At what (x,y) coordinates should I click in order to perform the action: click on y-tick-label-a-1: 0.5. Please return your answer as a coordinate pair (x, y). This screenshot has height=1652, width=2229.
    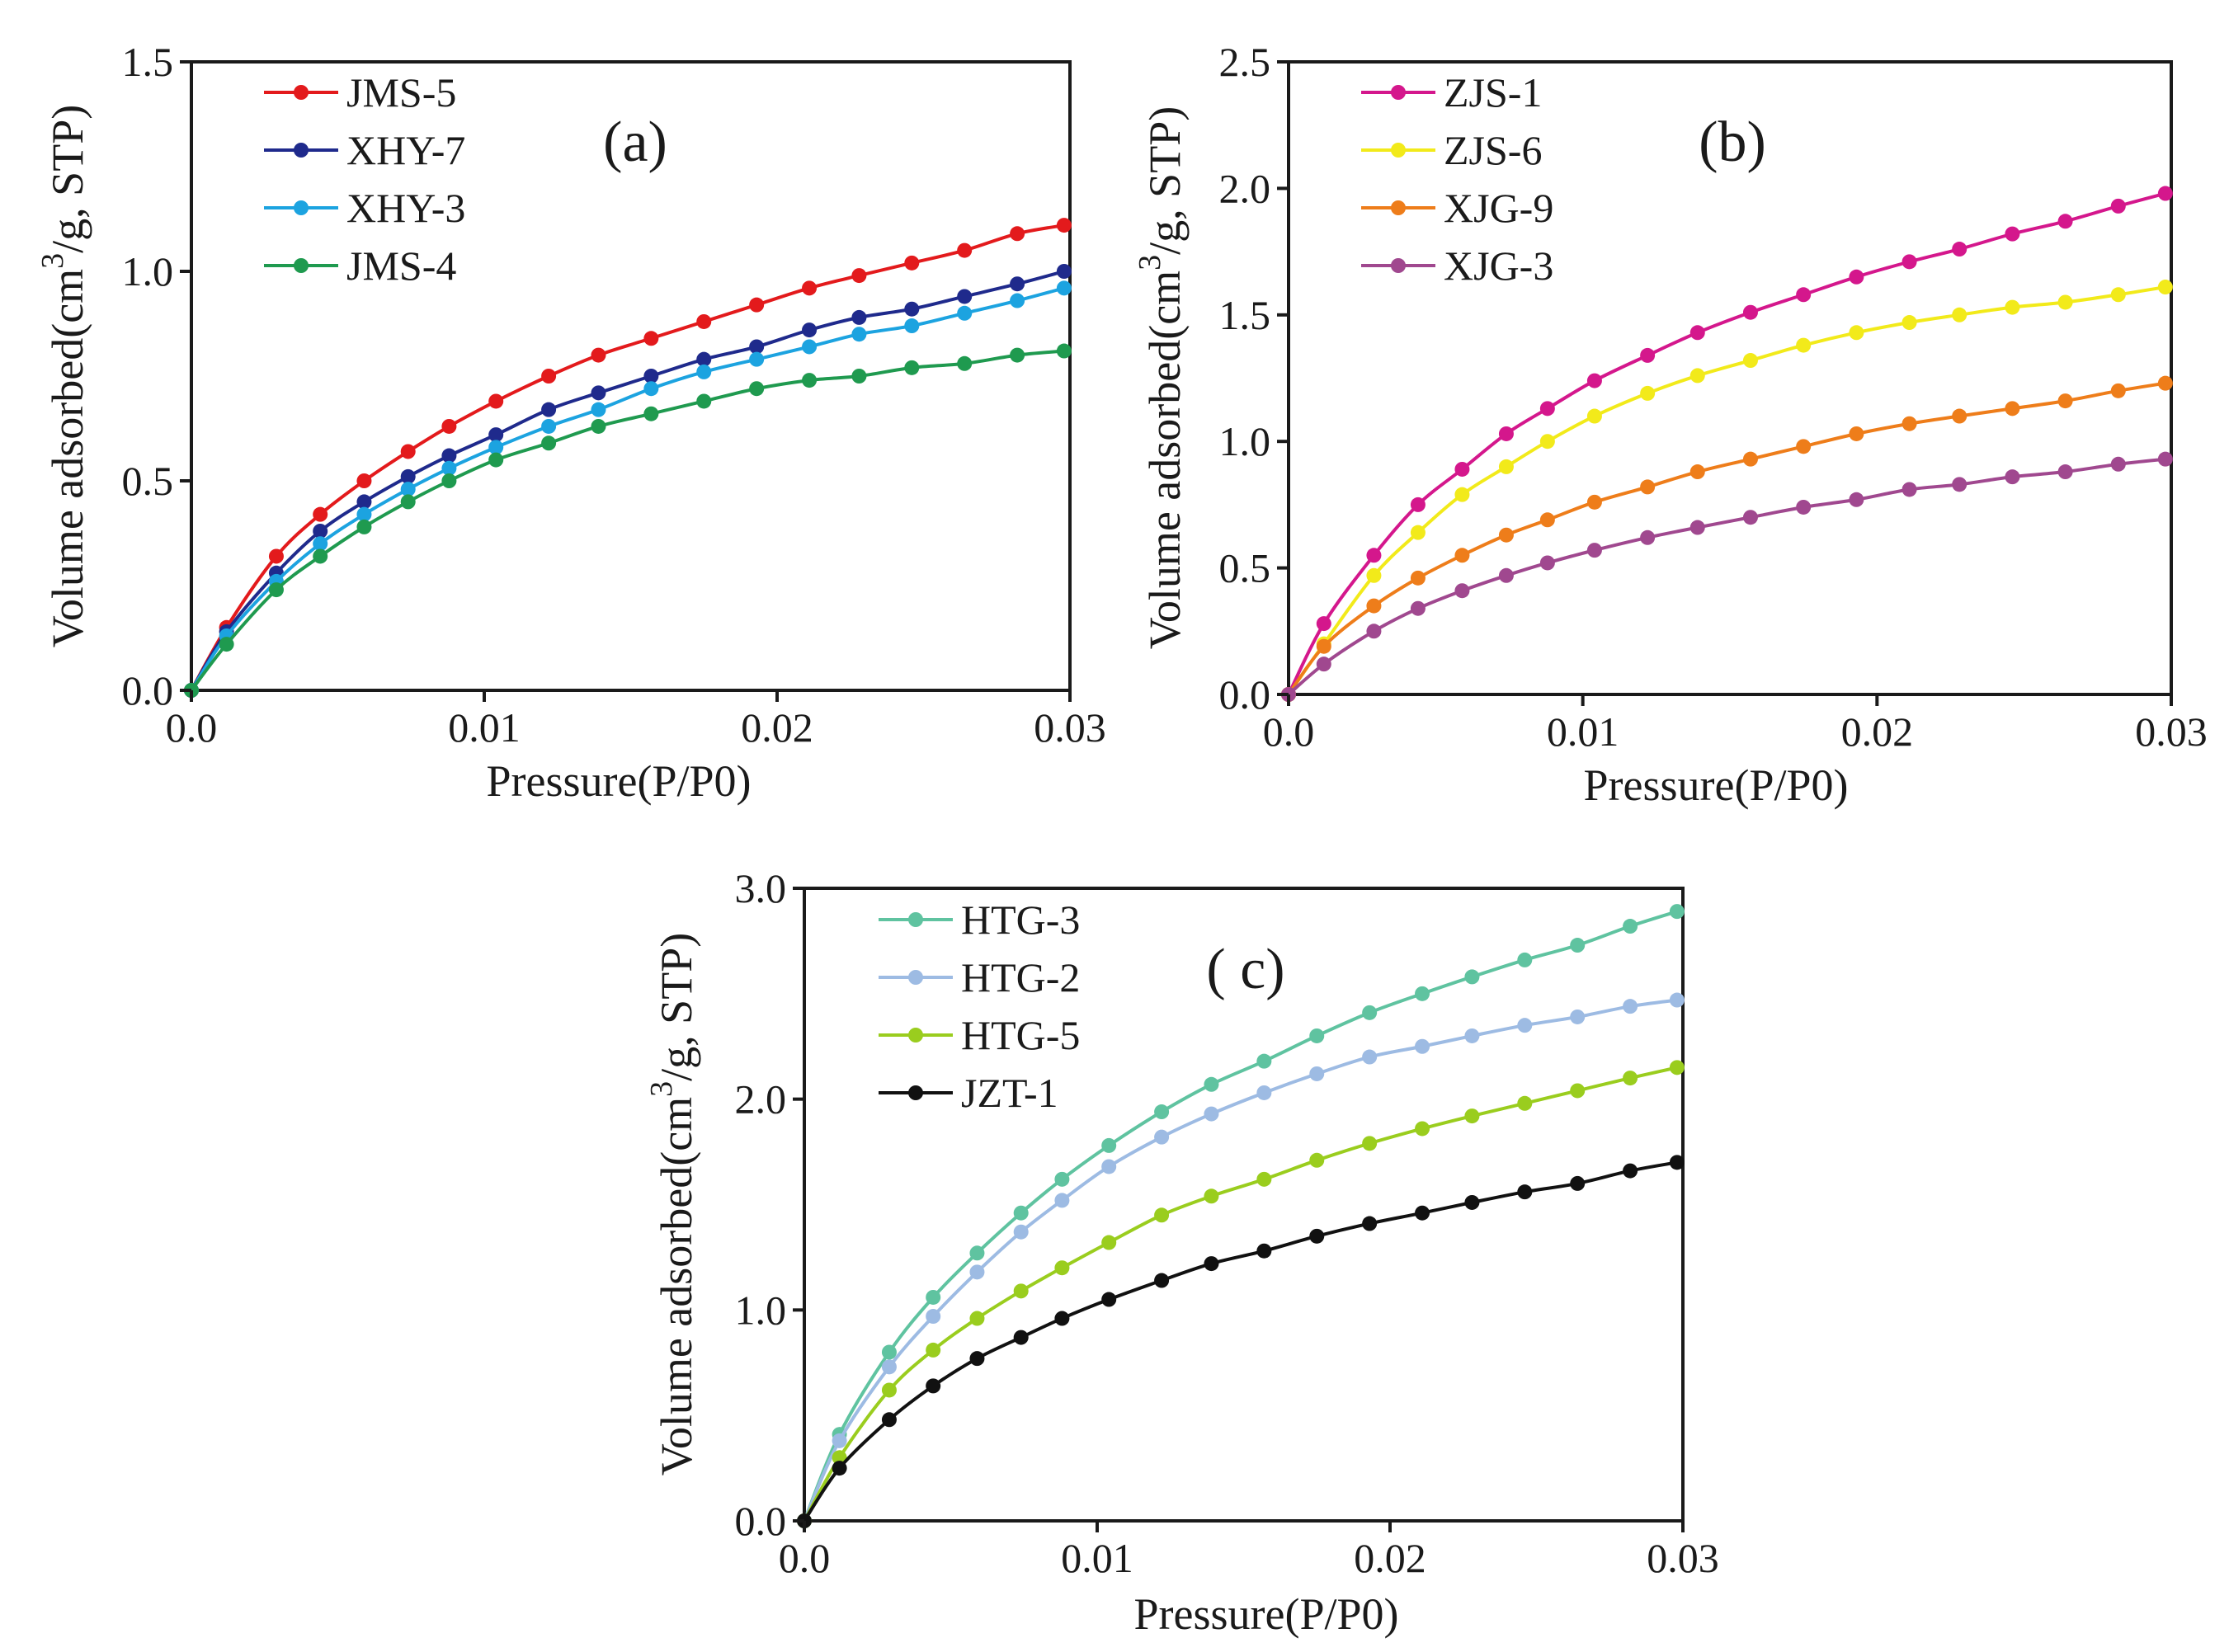
    Looking at the image, I should click on (148, 481).